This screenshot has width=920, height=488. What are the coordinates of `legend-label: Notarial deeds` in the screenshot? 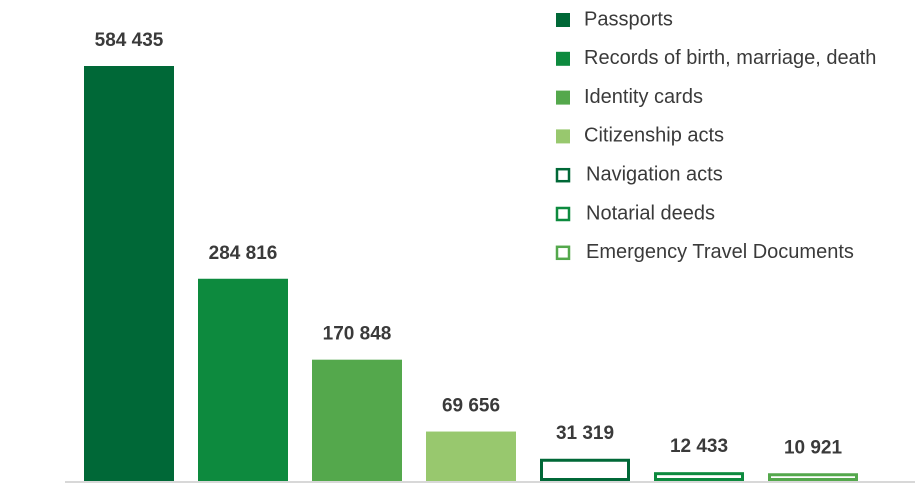 It's located at (650, 213).